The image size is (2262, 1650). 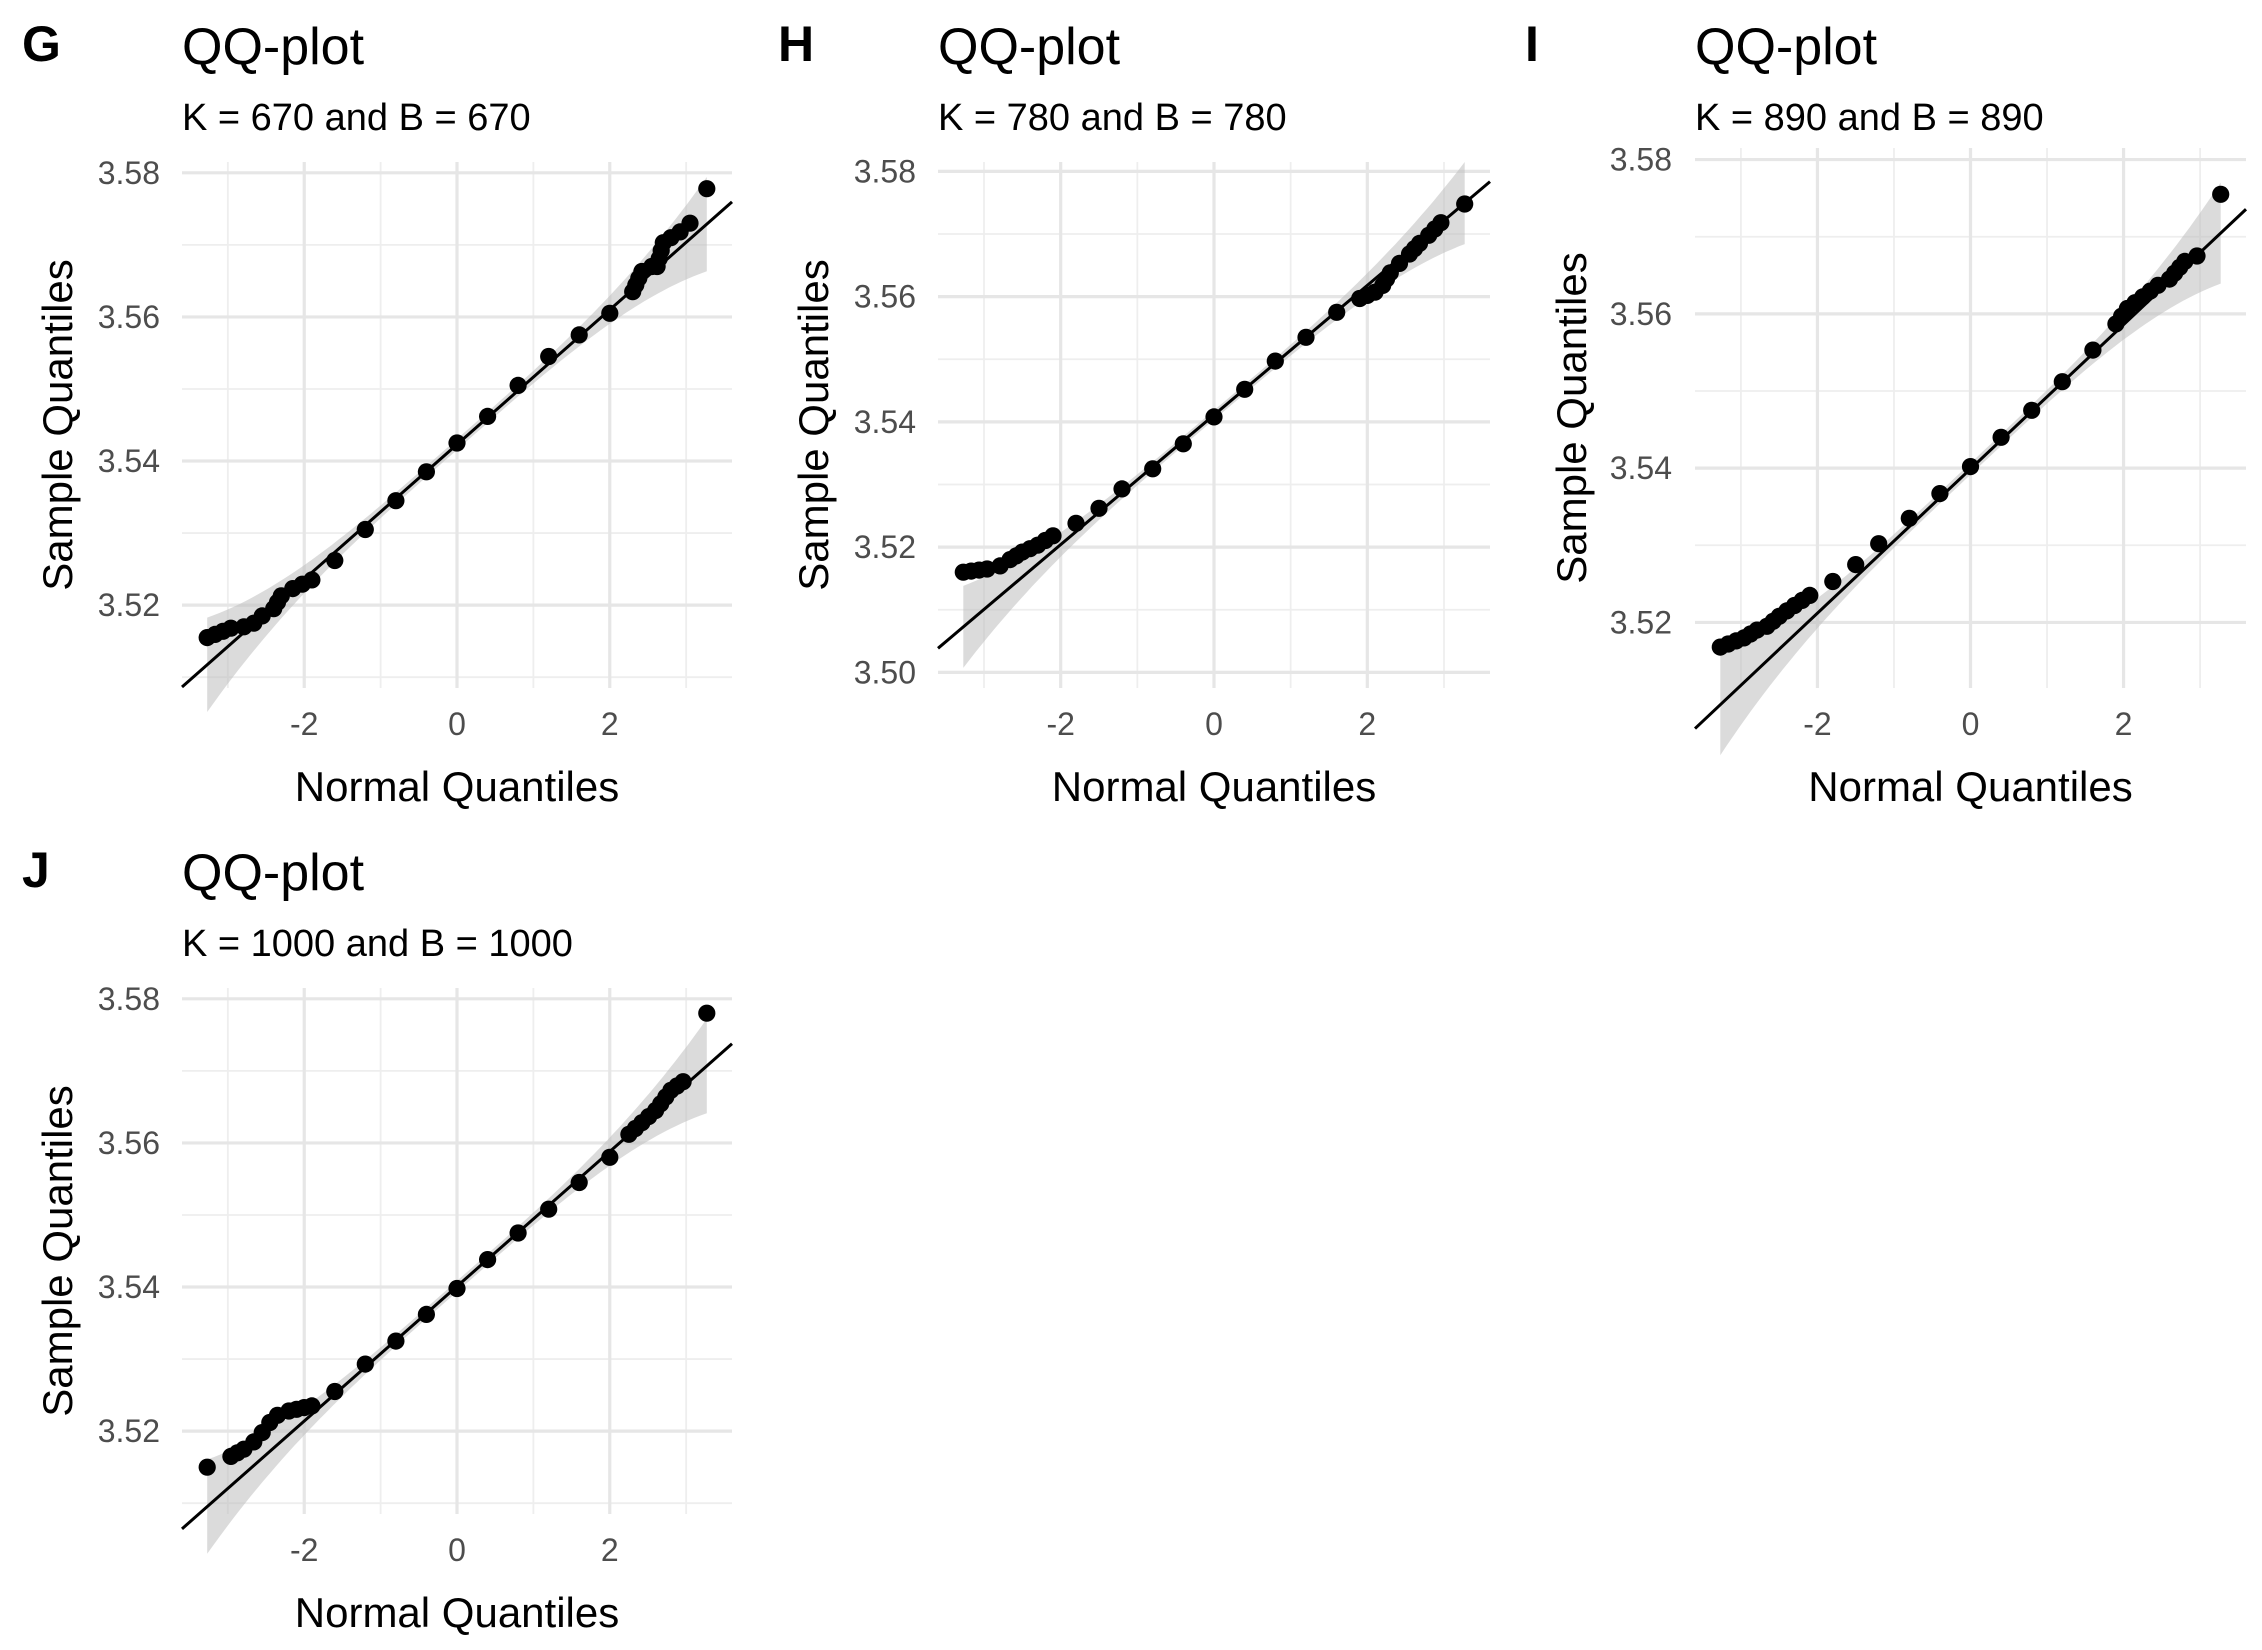 What do you see at coordinates (377, 944) in the screenshot?
I see `panel-subtitle: K = 1000 and B = 1000` at bounding box center [377, 944].